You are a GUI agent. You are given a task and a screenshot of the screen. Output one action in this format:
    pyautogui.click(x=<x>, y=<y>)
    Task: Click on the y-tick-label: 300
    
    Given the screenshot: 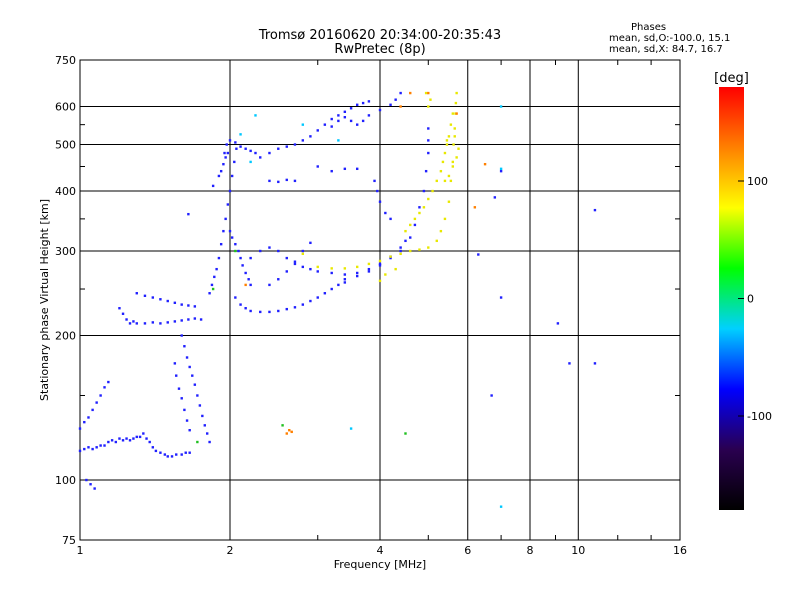 What is the action you would take?
    pyautogui.click(x=65, y=251)
    